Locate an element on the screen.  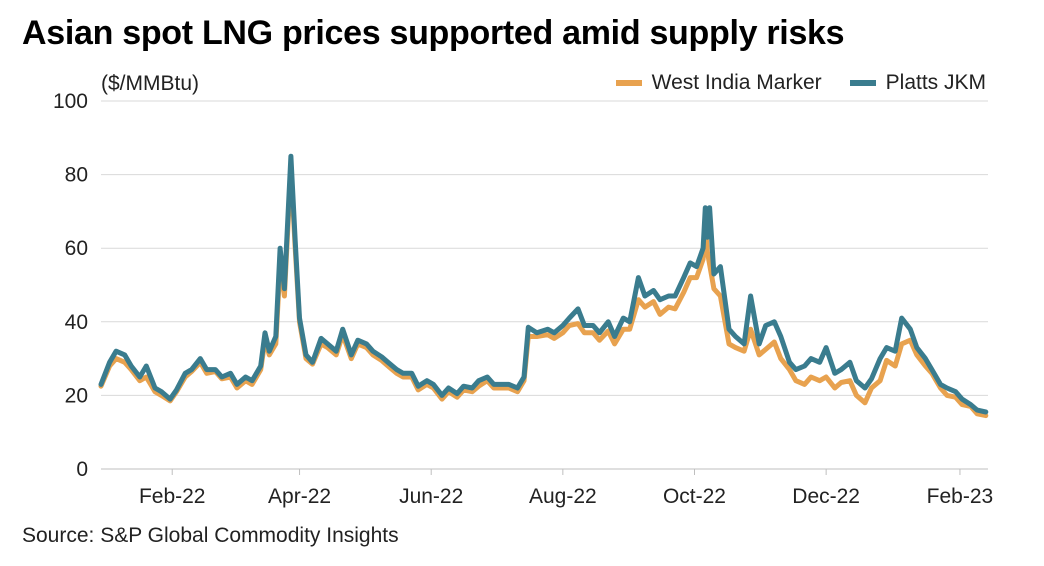
legend-item-platts-jkm: Platts JKM is located at coordinates (917, 83).